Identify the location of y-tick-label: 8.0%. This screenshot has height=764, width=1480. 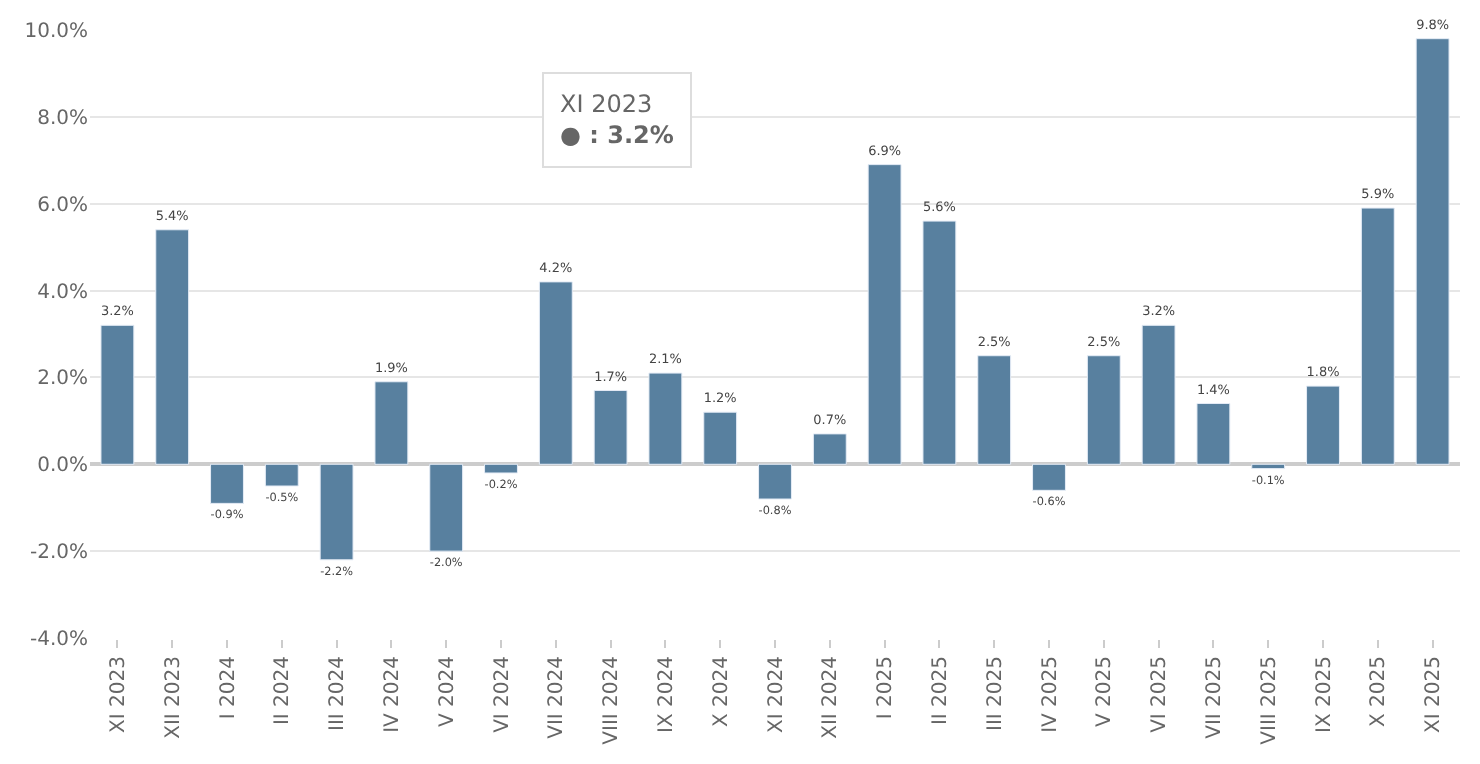
(62, 118).